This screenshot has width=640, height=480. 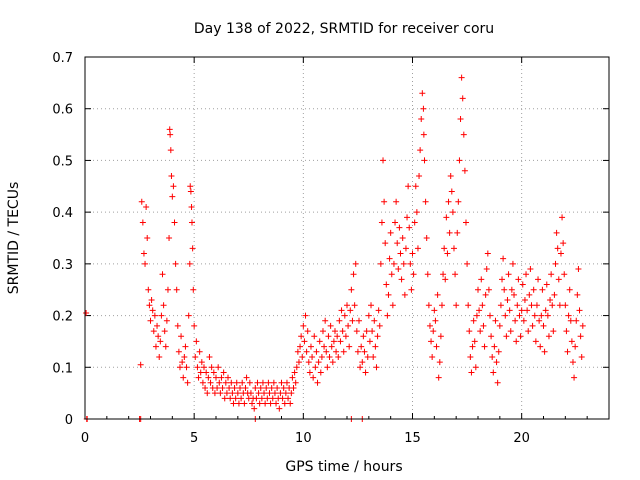 What do you see at coordinates (62, 265) in the screenshot?
I see `y-tick-label: 0.3` at bounding box center [62, 265].